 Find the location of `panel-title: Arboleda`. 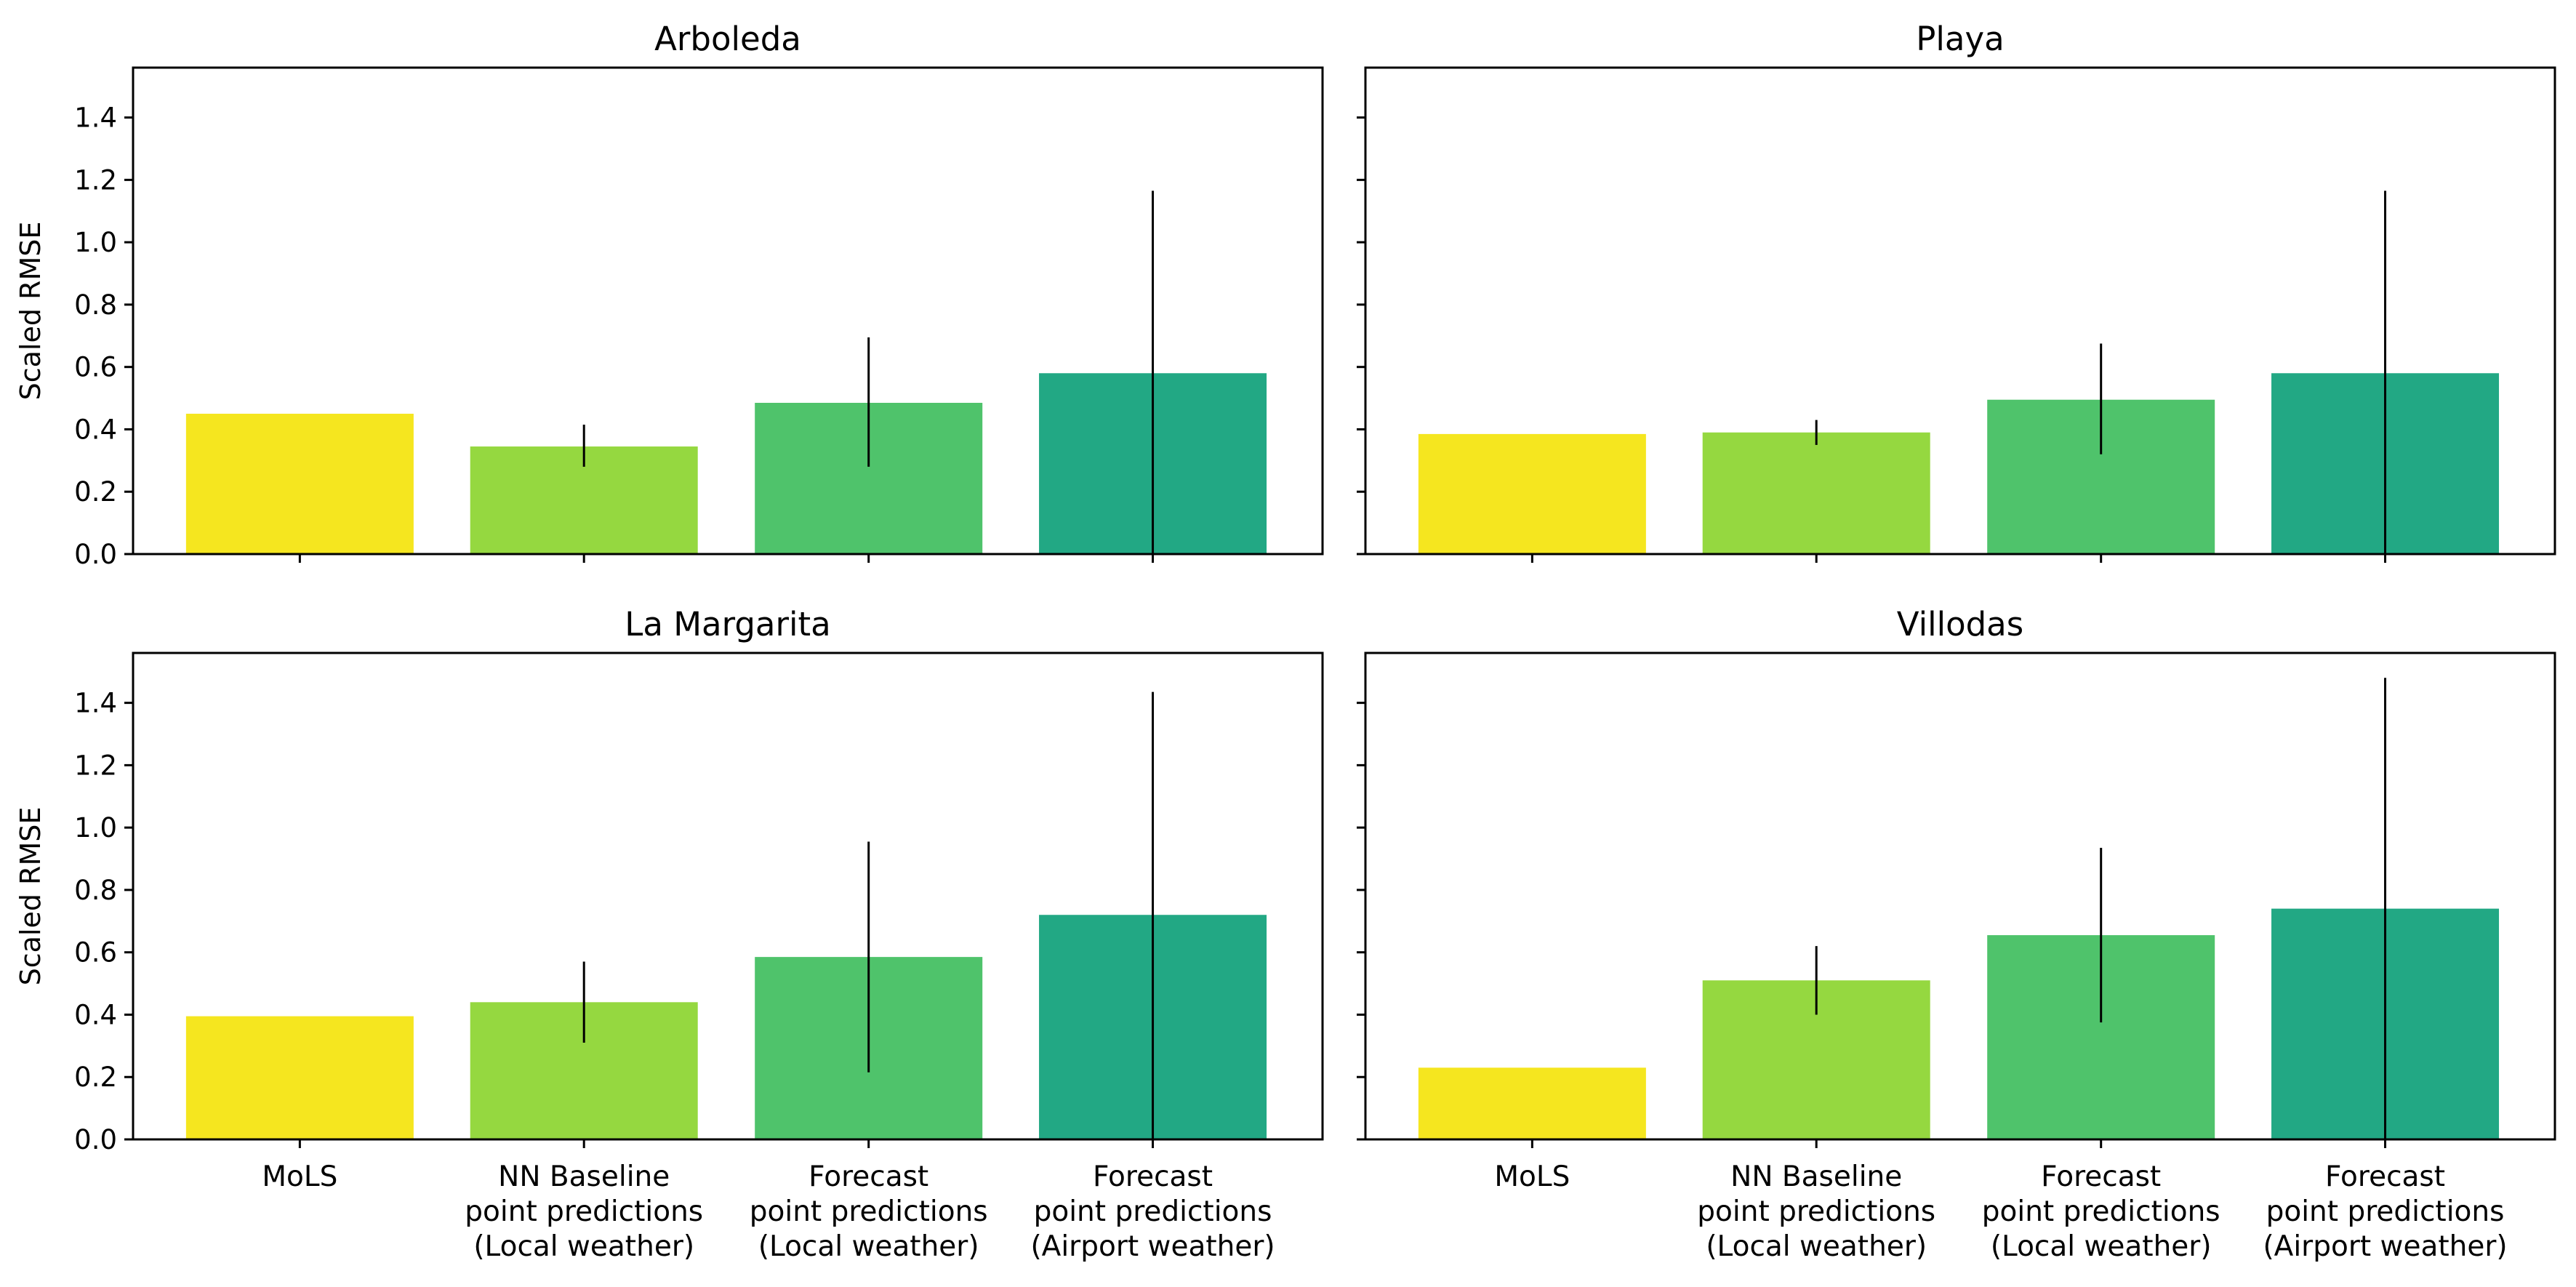

panel-title: Arboleda is located at coordinates (727, 39).